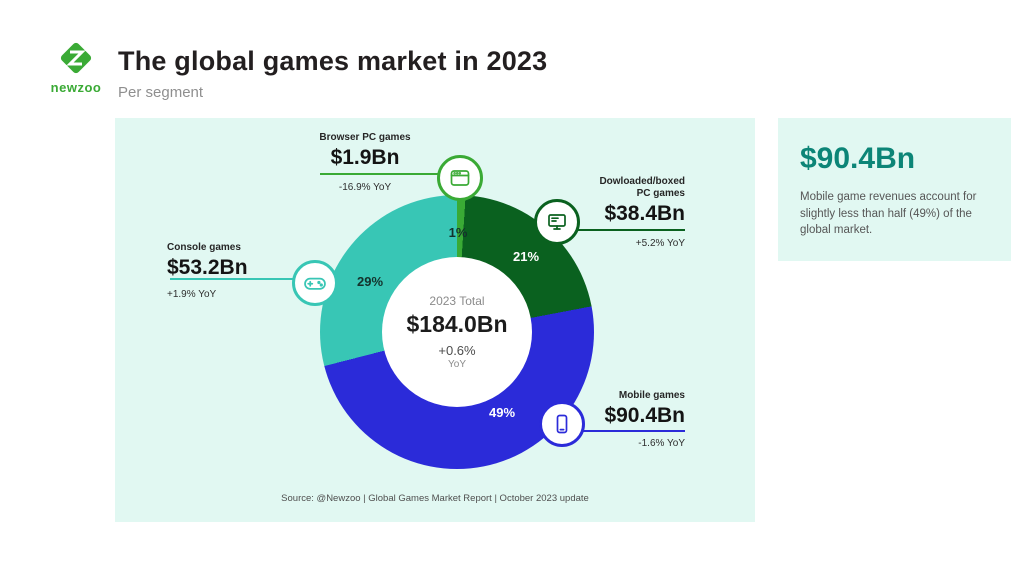  I want to click on center-yoy-value: +0.6%, so click(457, 350).